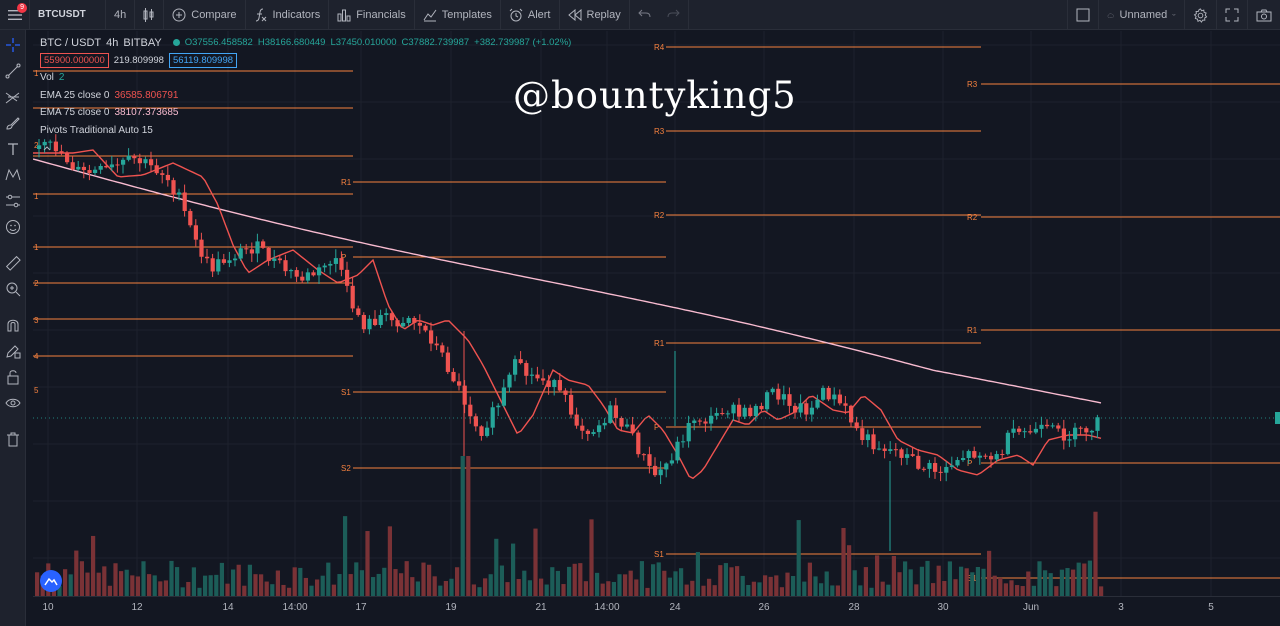 The width and height of the screenshot is (1280, 626). I want to click on pivot-label: S2, so click(346, 468).